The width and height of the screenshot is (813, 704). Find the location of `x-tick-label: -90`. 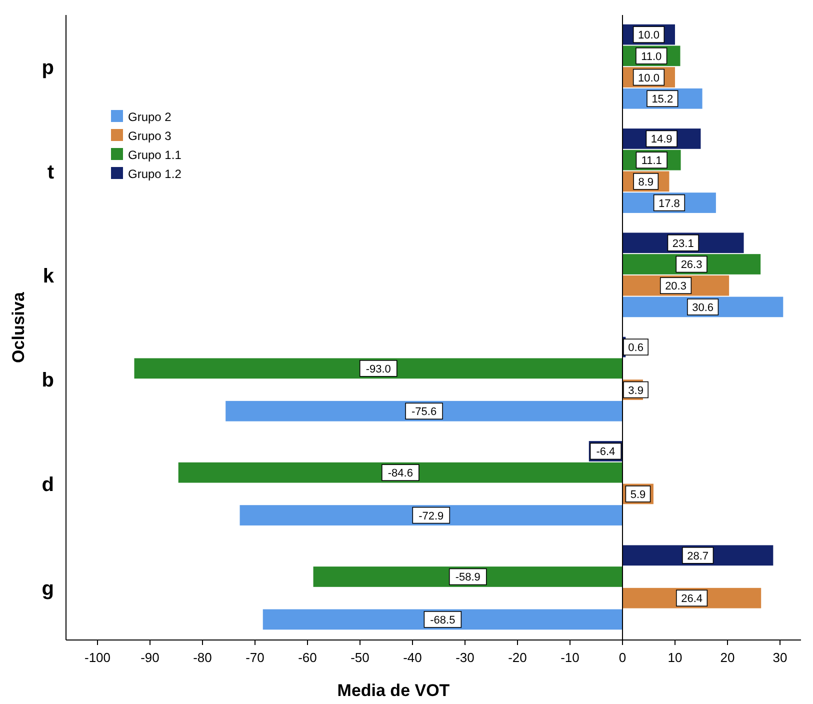

x-tick-label: -90 is located at coordinates (150, 657).